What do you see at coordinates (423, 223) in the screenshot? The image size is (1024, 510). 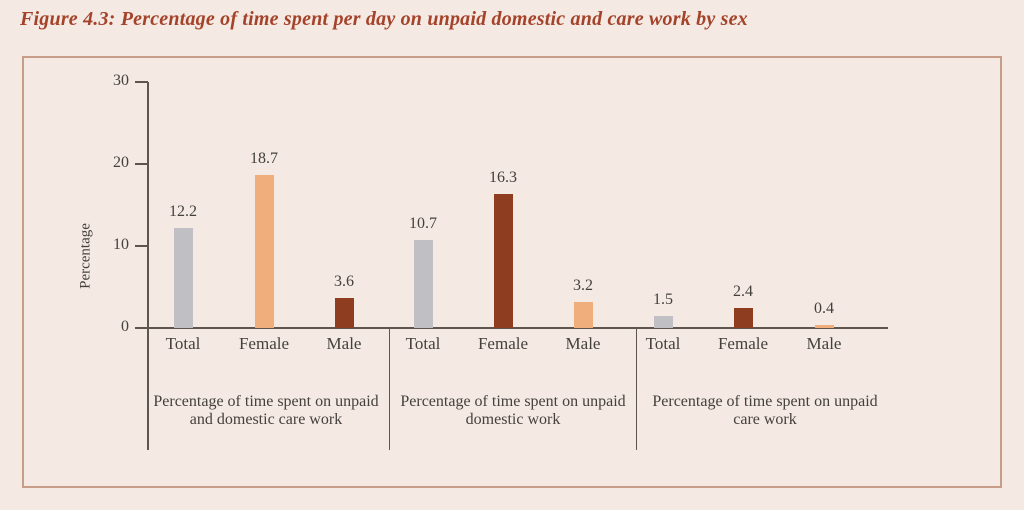 I see `bar-value-label: 10.7` at bounding box center [423, 223].